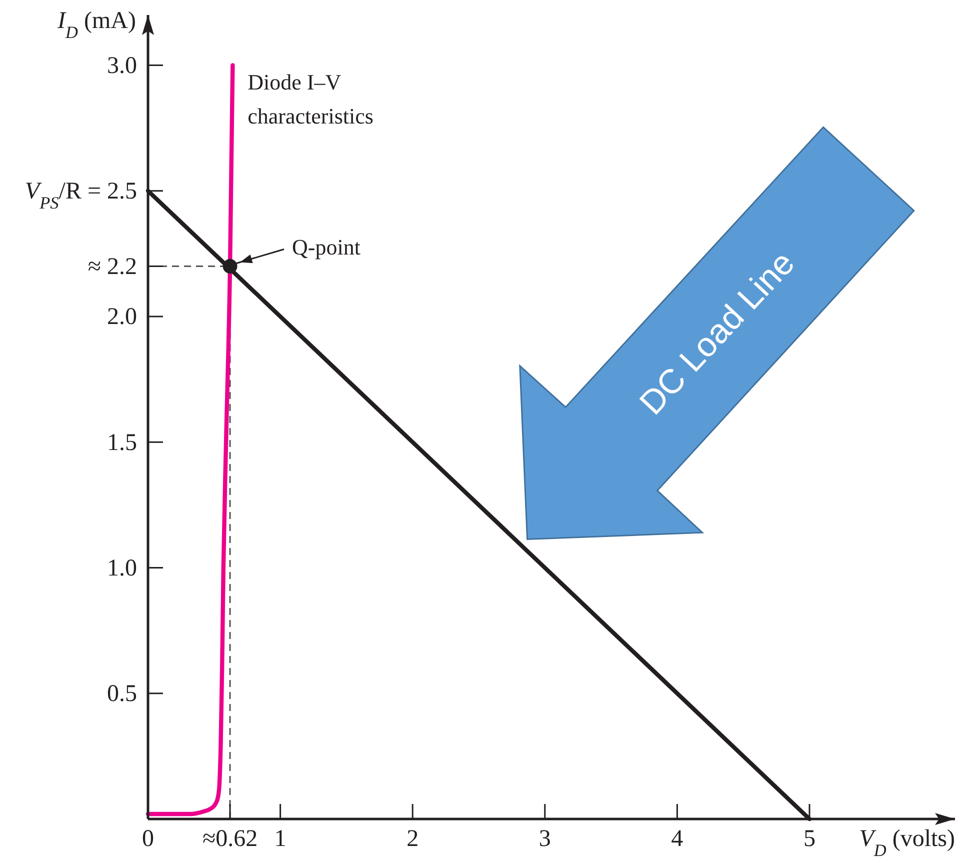 This screenshot has width=960, height=859. I want to click on x-tick-label: ≈0.62, so click(230, 839).